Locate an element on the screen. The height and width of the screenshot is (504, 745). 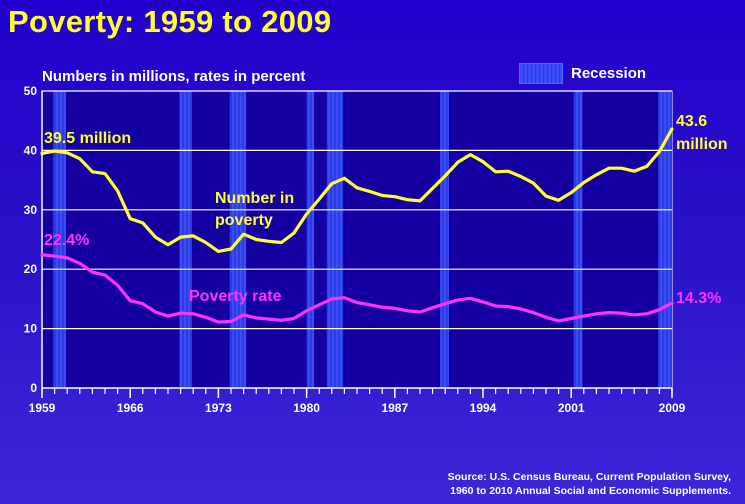
annotation-number-label-line2: poverty is located at coordinates (244, 220).